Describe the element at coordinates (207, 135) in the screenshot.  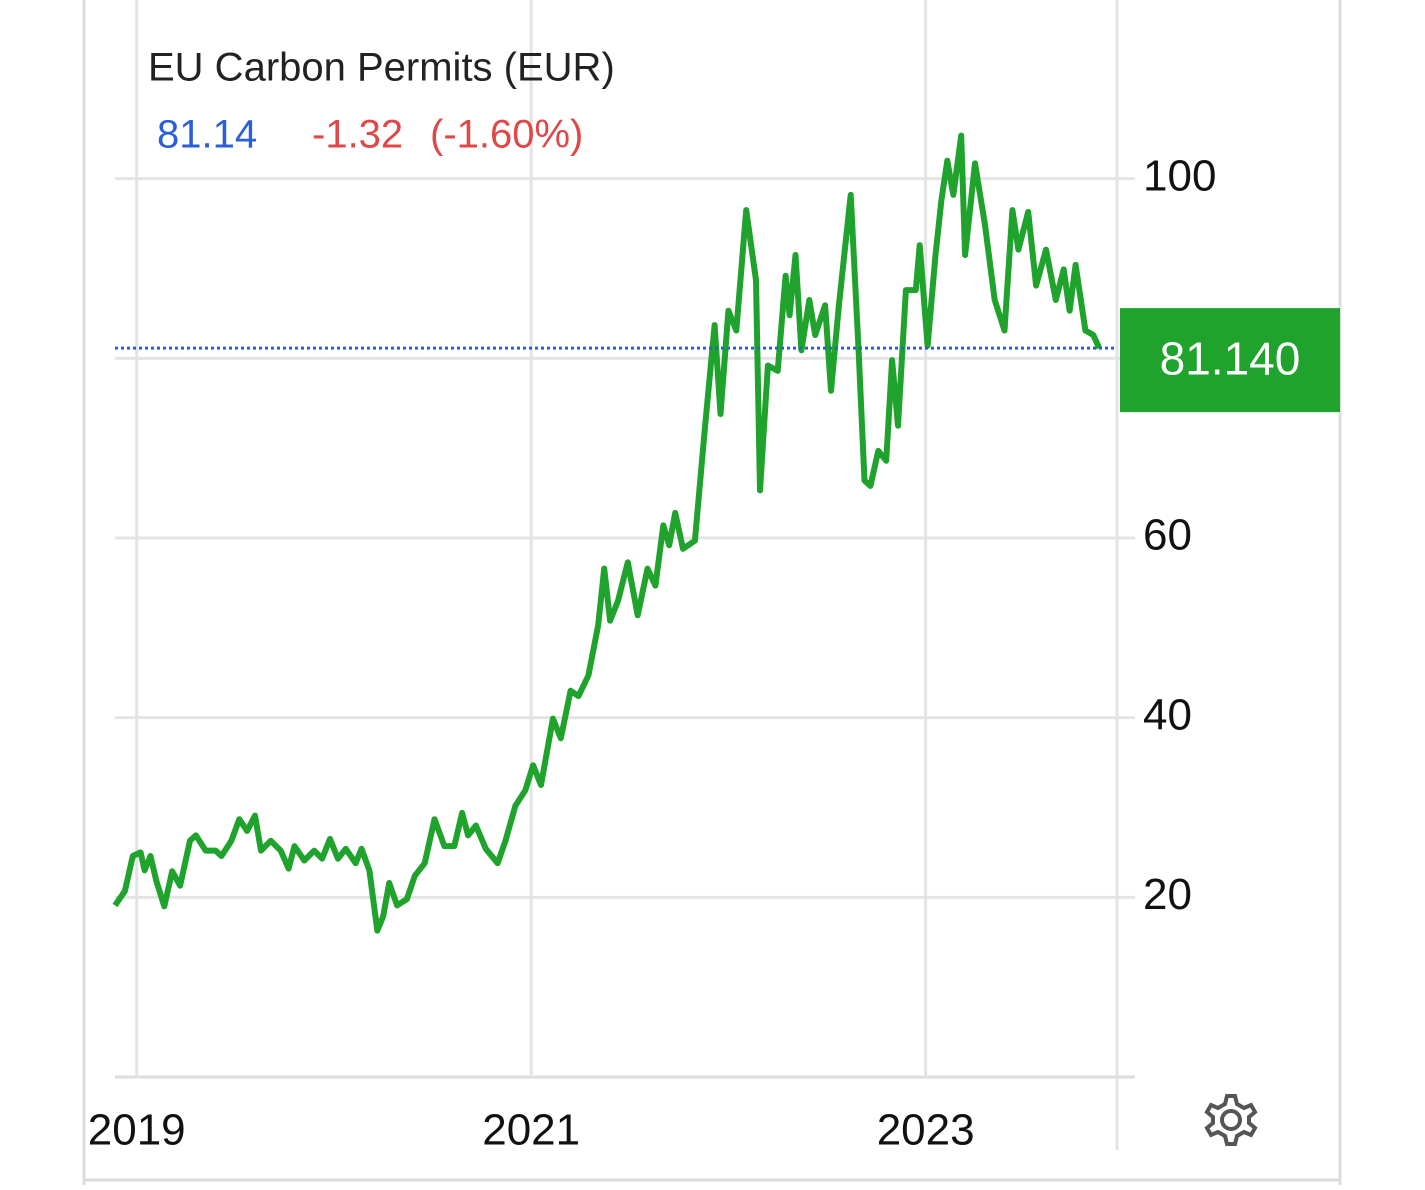
I see `last-value: 81.14` at that location.